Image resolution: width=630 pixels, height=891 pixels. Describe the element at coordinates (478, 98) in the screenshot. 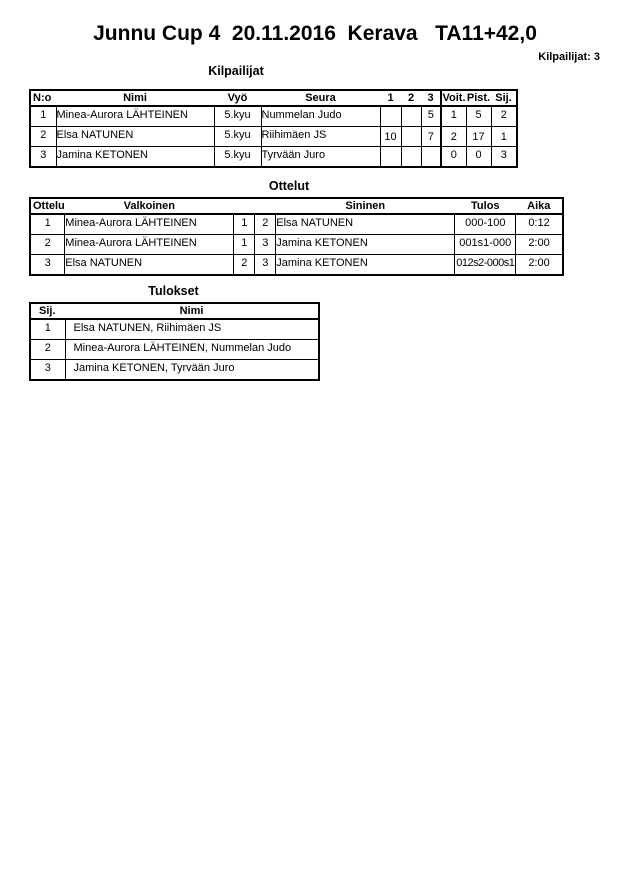

I see `col-header-pist: Pist.` at that location.